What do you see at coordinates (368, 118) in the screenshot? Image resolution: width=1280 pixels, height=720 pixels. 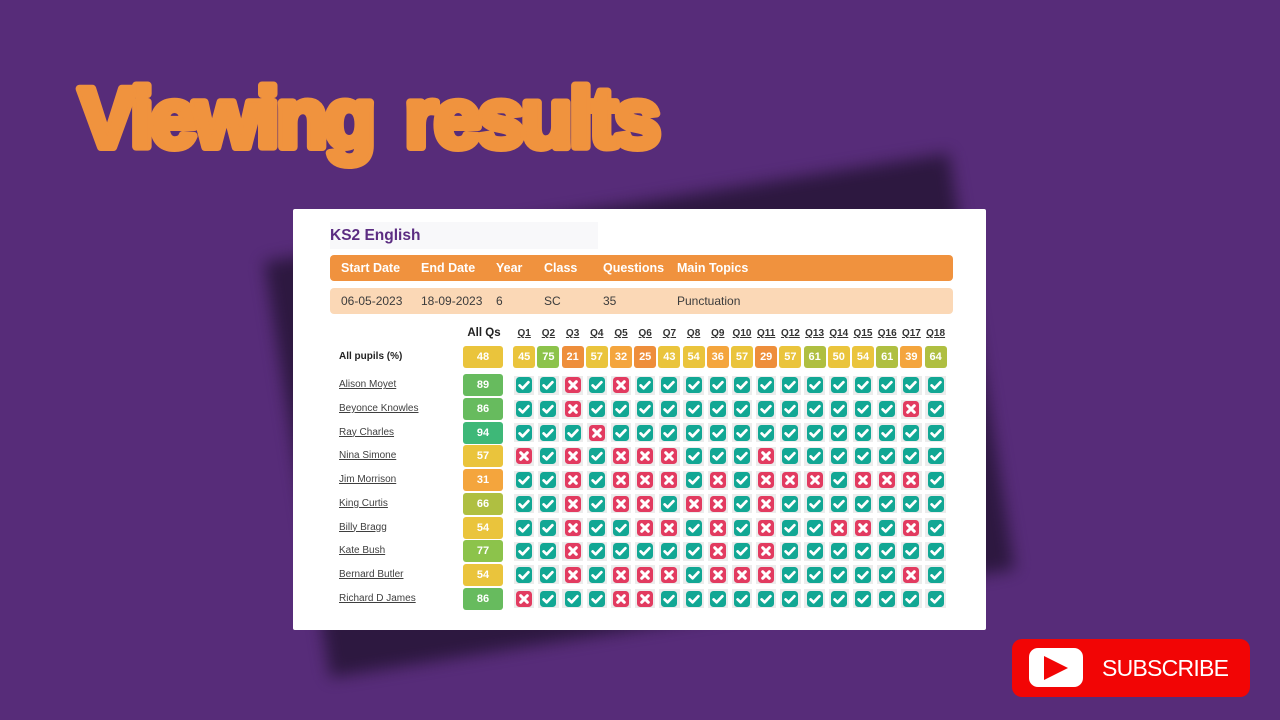 I see `svg-text: Viewing results` at bounding box center [368, 118].